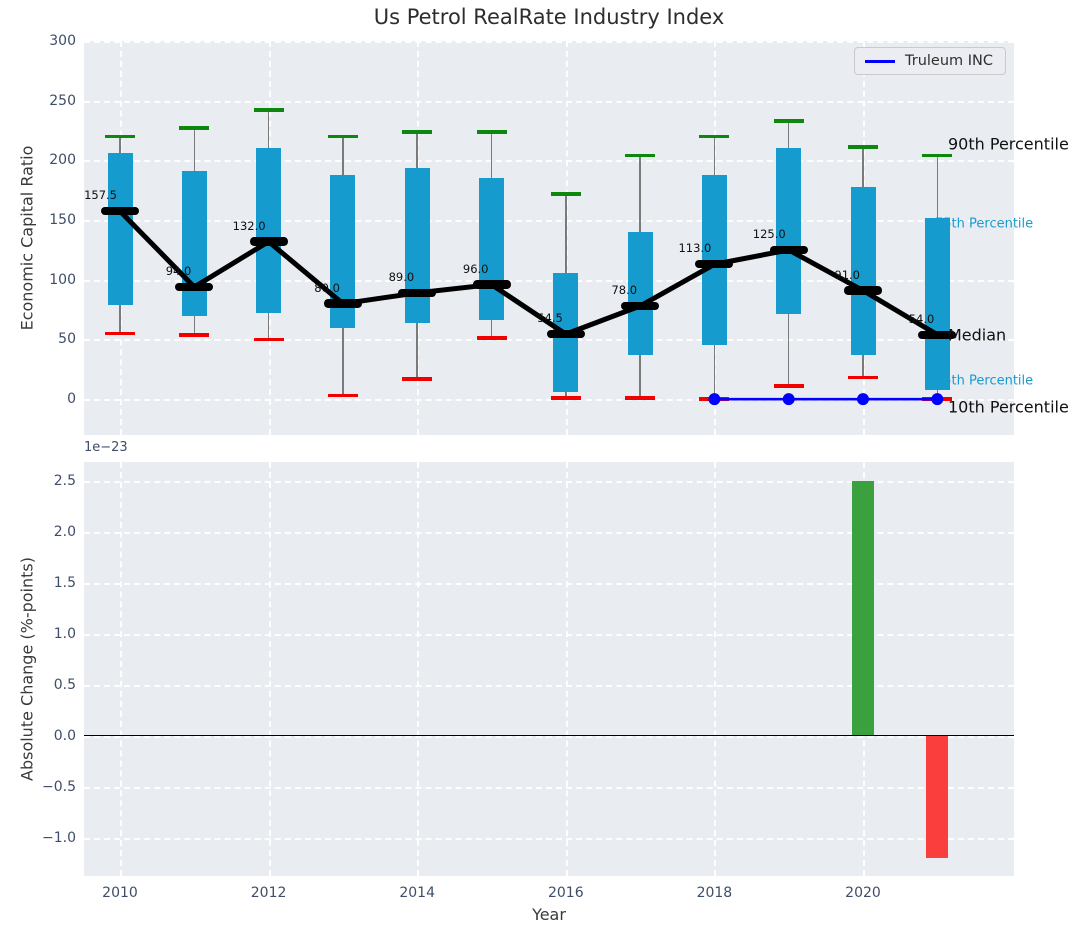 The height and width of the screenshot is (942, 1083). Describe the element at coordinates (62, 160) in the screenshot. I see `y-tick-label: 200` at that location.